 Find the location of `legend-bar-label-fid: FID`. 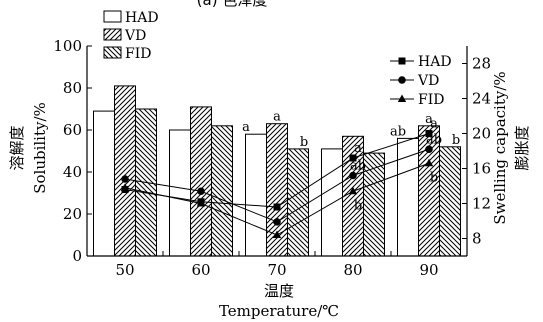

legend-bar-label-fid: FID is located at coordinates (138, 54).